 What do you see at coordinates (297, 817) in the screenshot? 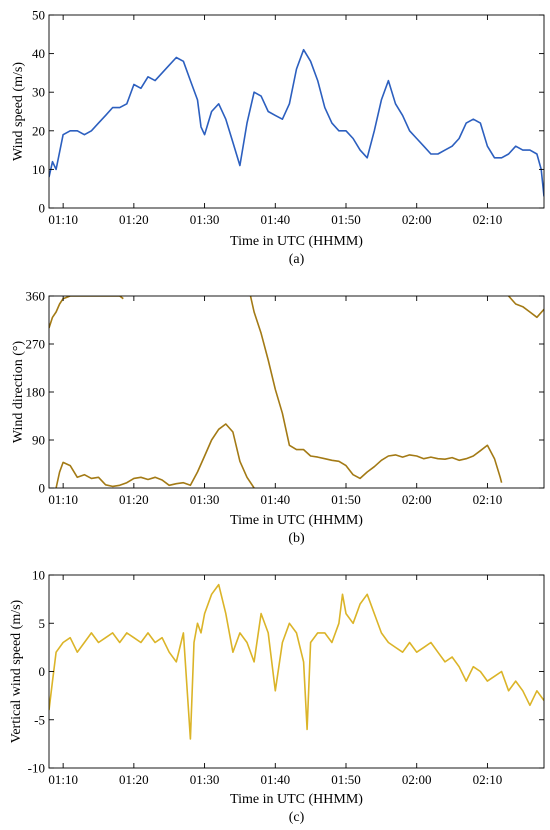
I see `panel-caption: (c)` at bounding box center [297, 817].